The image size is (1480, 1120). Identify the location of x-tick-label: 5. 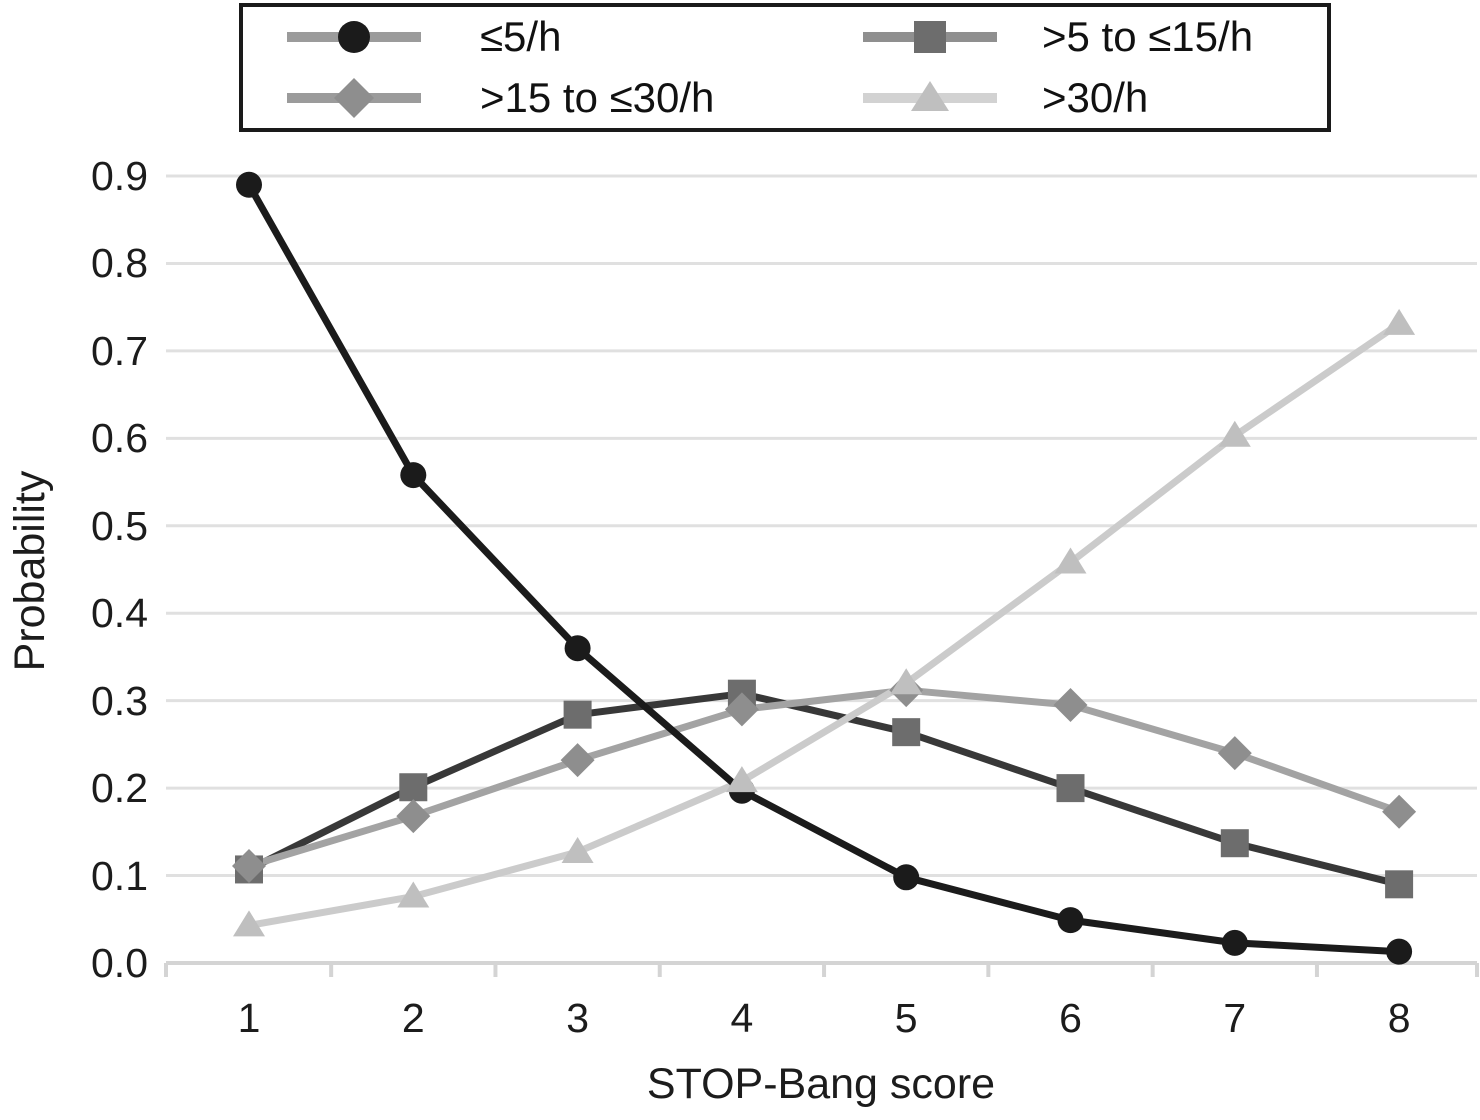
(906, 1018).